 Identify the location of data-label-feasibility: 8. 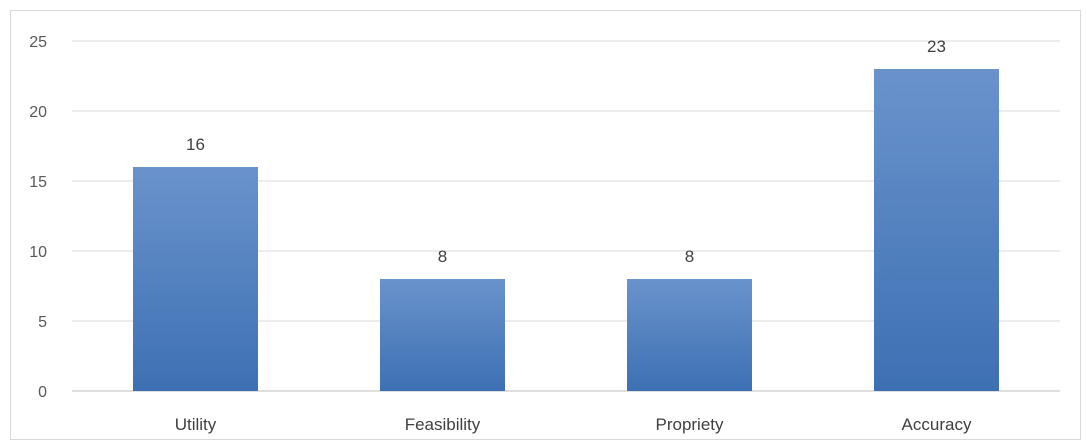
(442, 256).